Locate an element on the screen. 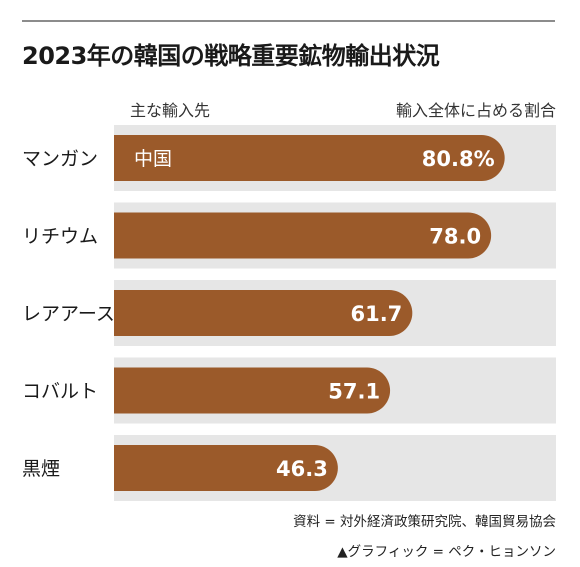 The height and width of the screenshot is (567, 580). header-import-share: 輸入全体に占める割合 is located at coordinates (475, 110).